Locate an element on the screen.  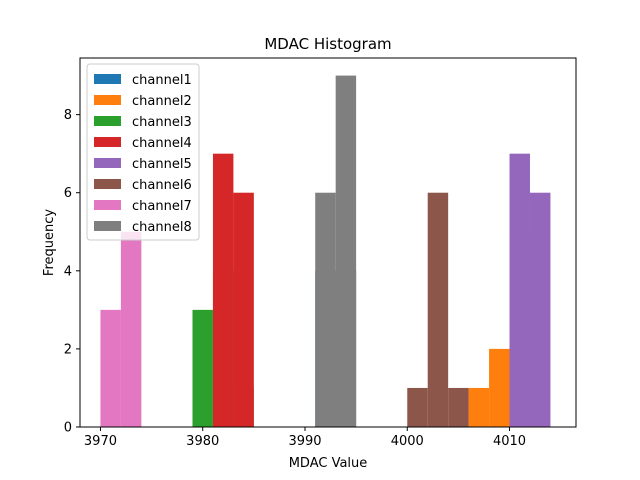
x-tick-label: 3970 is located at coordinates (100, 441).